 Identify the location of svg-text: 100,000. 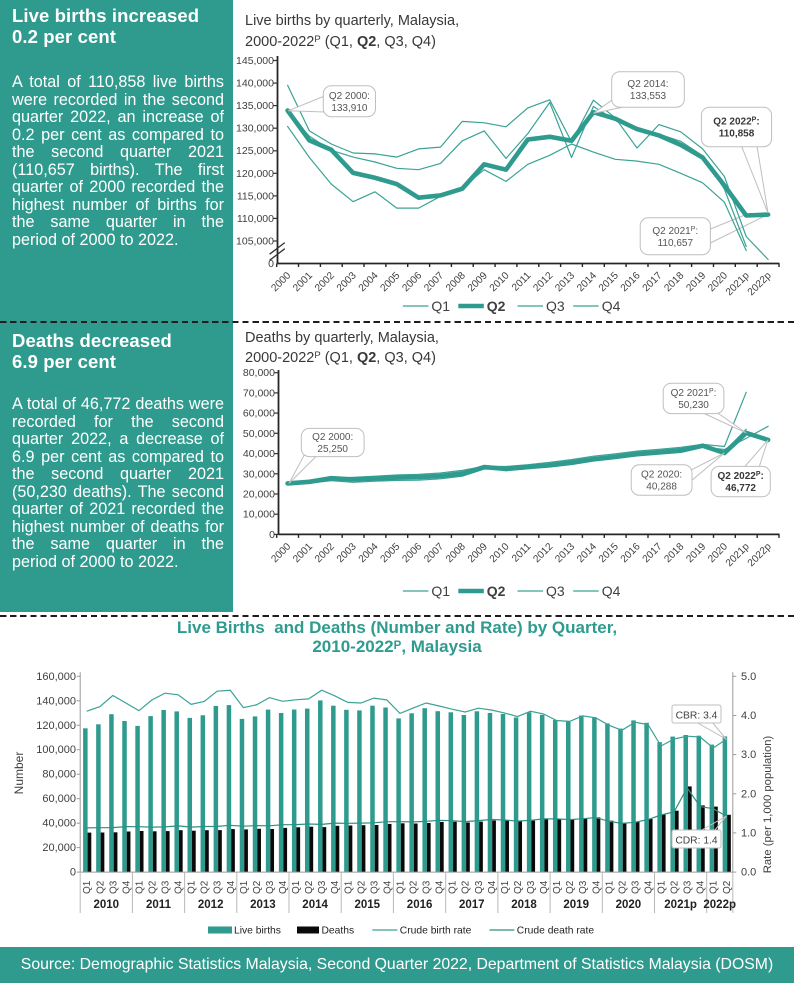
(56, 750).